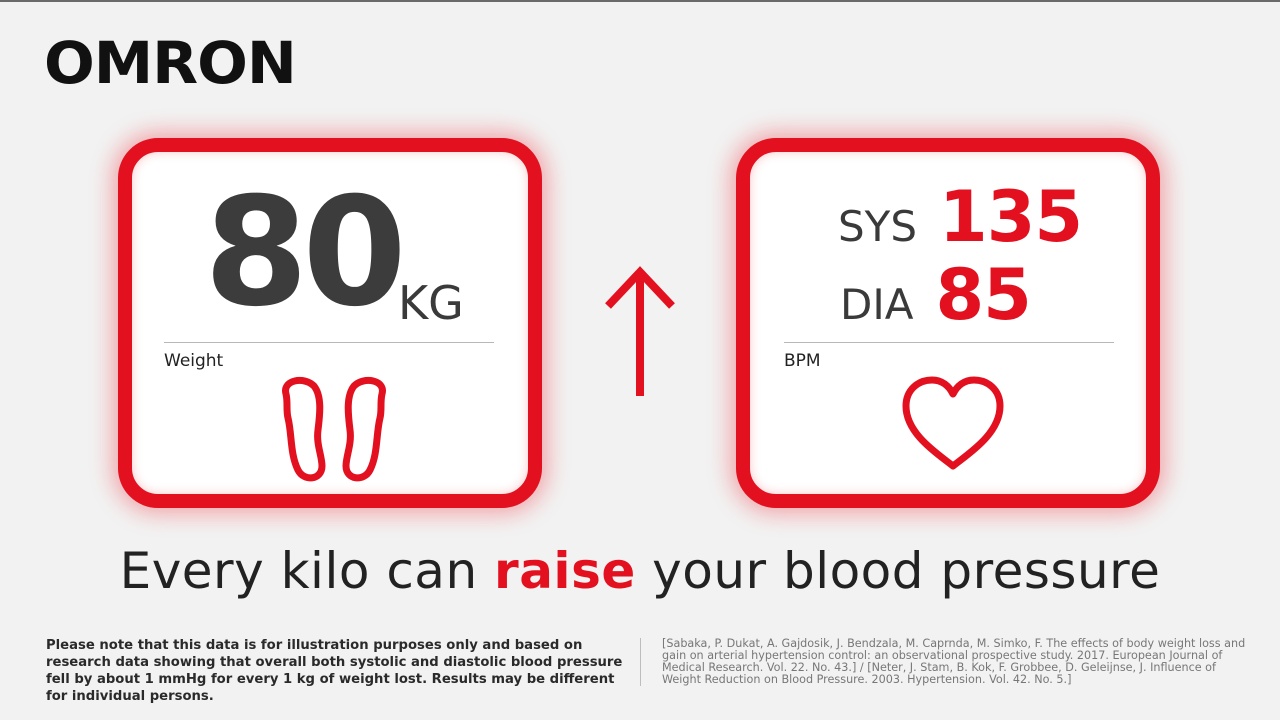 This screenshot has height=720, width=1280. Describe the element at coordinates (305, 253) in the screenshot. I see `weight-value: 80` at that location.